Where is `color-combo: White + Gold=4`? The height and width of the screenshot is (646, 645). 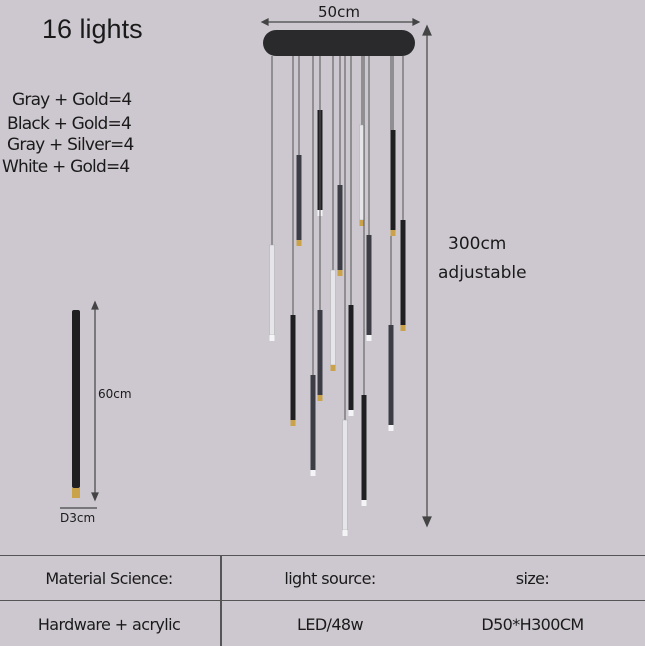 color-combo: White + Gold=4 is located at coordinates (66, 167).